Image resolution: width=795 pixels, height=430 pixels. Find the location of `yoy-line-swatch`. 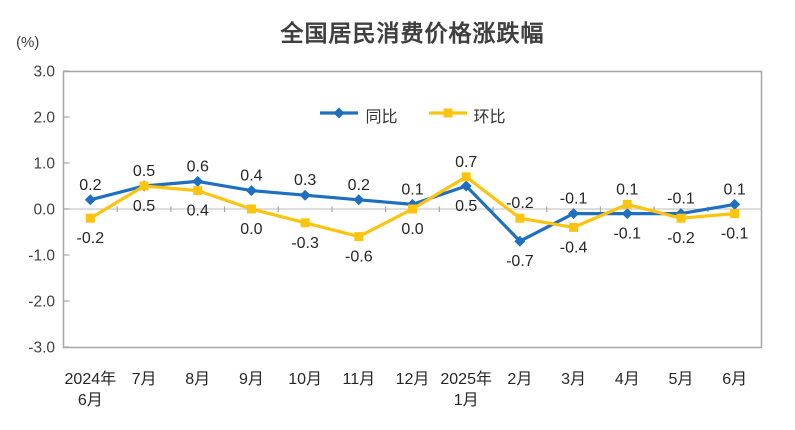

yoy-line-swatch is located at coordinates (339, 115).